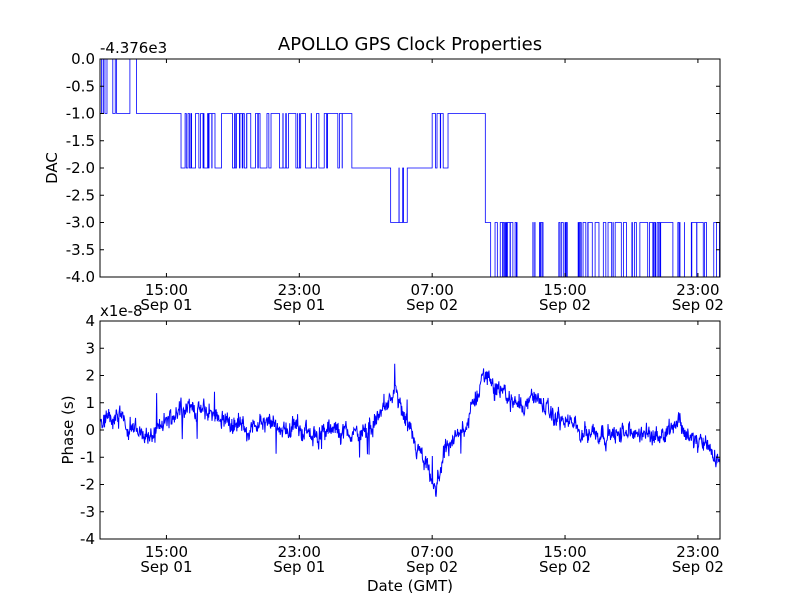 This screenshot has height=600, width=800. Describe the element at coordinates (90, 376) in the screenshot. I see `phase-ytick-label: 2` at that location.